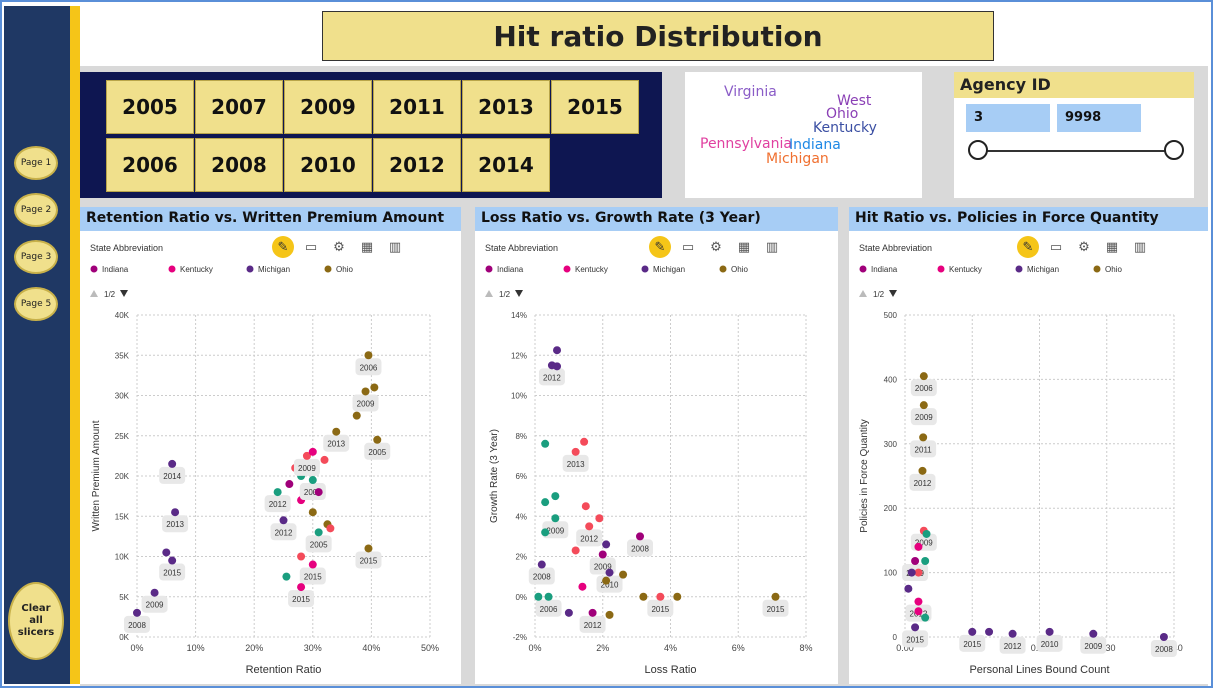 This screenshot has height=688, width=1213. I want to click on year-button-2013: 2013, so click(506, 107).